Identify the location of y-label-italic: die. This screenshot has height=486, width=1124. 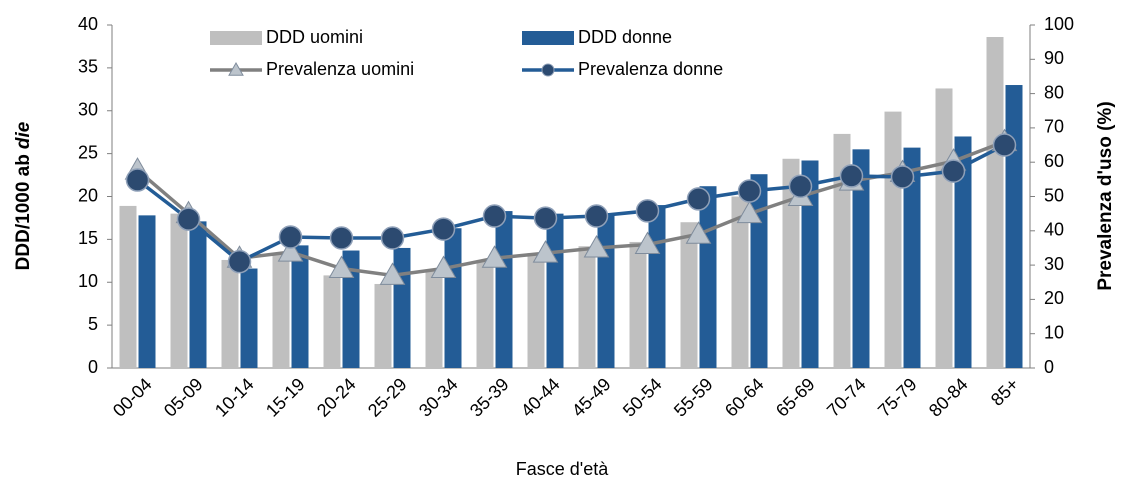
(23, 135).